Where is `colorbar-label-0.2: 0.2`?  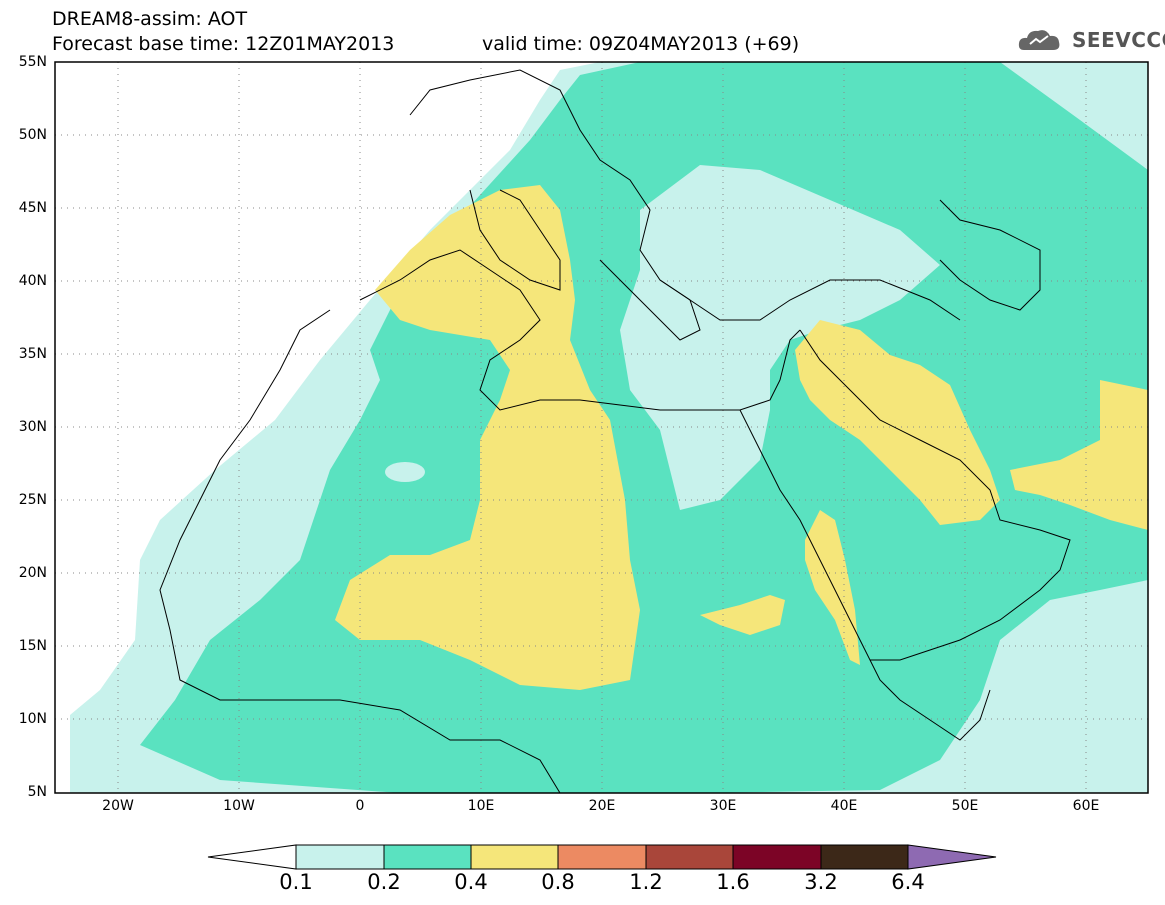
colorbar-label-0.2: 0.2 is located at coordinates (384, 882).